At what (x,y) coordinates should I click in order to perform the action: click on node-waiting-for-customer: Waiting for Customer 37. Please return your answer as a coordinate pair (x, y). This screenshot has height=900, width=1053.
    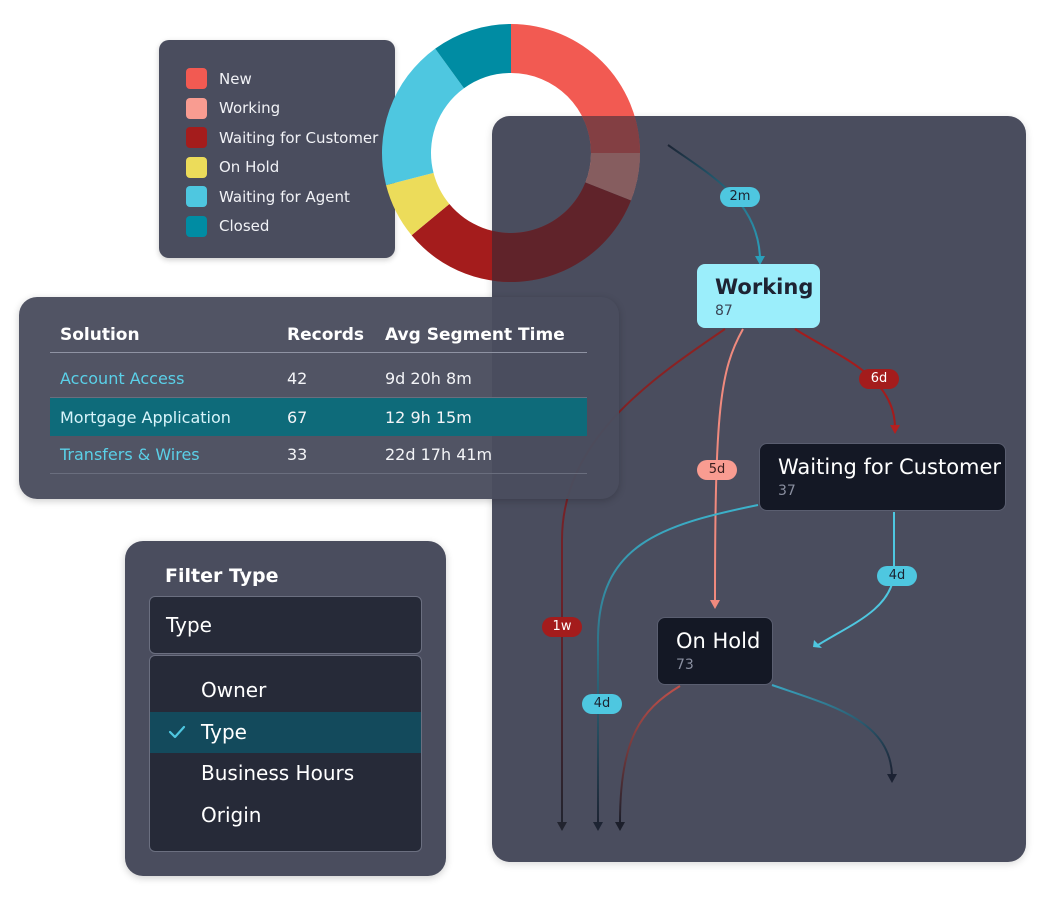
    Looking at the image, I should click on (882, 477).